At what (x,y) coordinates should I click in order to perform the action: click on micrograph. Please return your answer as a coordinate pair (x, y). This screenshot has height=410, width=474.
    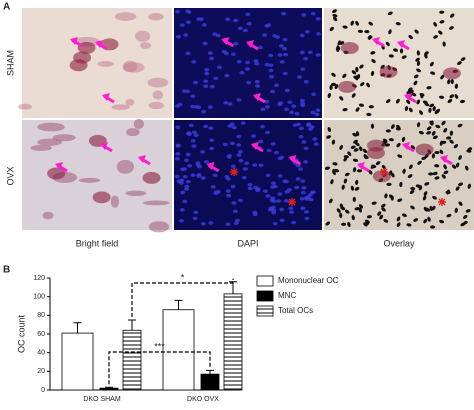
    Looking at the image, I should click on (97, 63).